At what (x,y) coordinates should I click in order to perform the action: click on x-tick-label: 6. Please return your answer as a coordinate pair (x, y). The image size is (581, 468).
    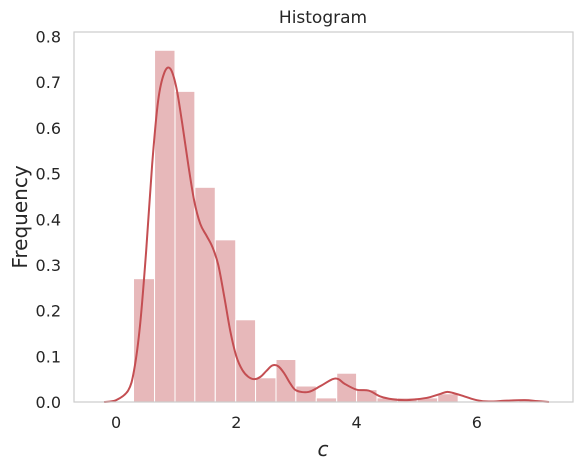
    Looking at the image, I should click on (477, 422).